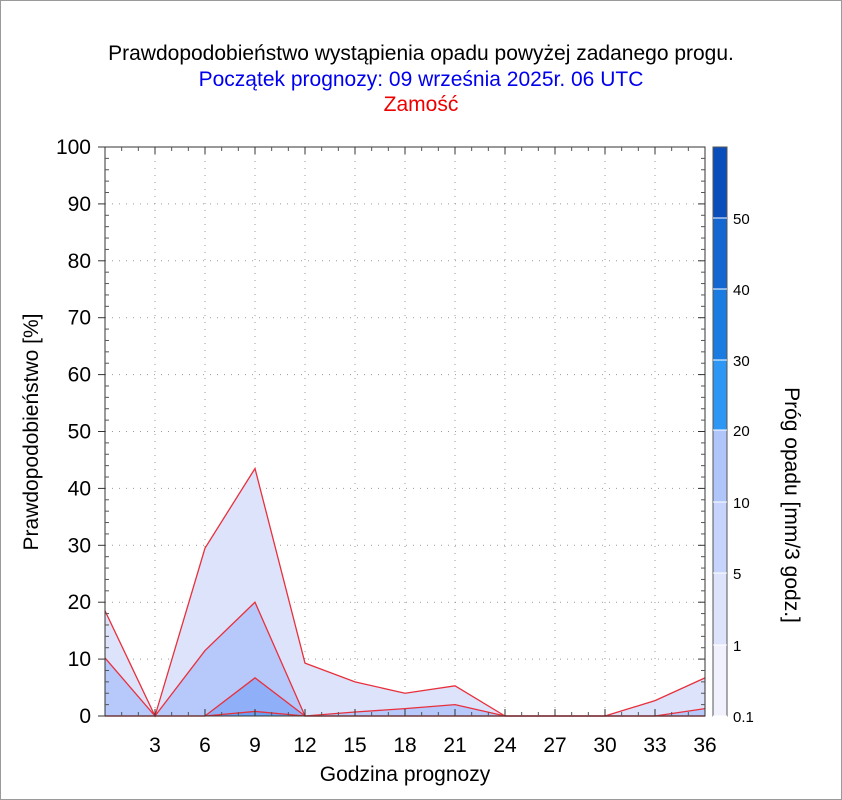  I want to click on y-tick-label: 70, so click(79, 318).